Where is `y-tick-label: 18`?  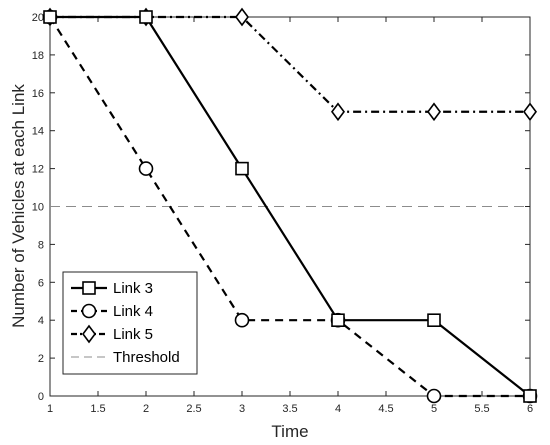
y-tick-label: 18 is located at coordinates (38, 56).